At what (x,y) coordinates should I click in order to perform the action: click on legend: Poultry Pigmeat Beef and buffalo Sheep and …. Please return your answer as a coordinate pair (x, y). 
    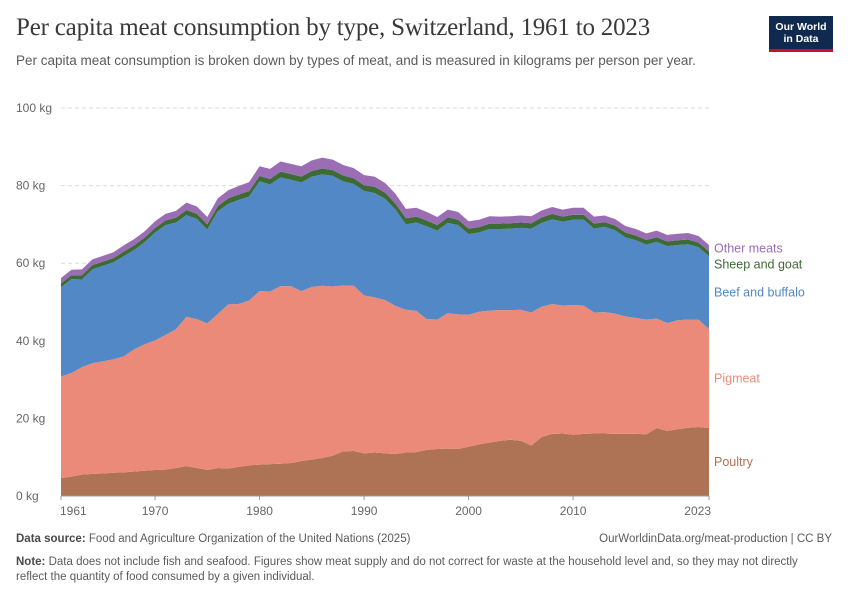
    Looking at the image, I should click on (759, 355).